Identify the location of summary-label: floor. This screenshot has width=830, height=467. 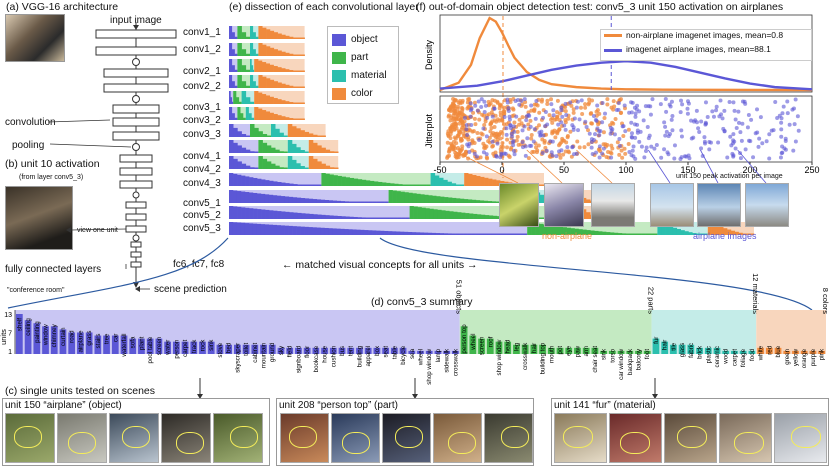
(307, 352).